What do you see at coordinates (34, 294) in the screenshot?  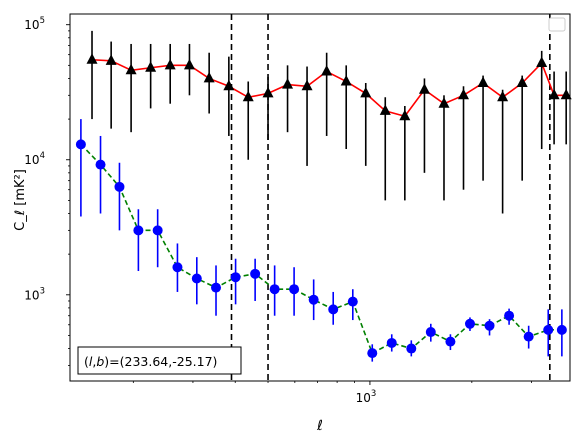 I see `y-tick-label: 10³` at bounding box center [34, 294].